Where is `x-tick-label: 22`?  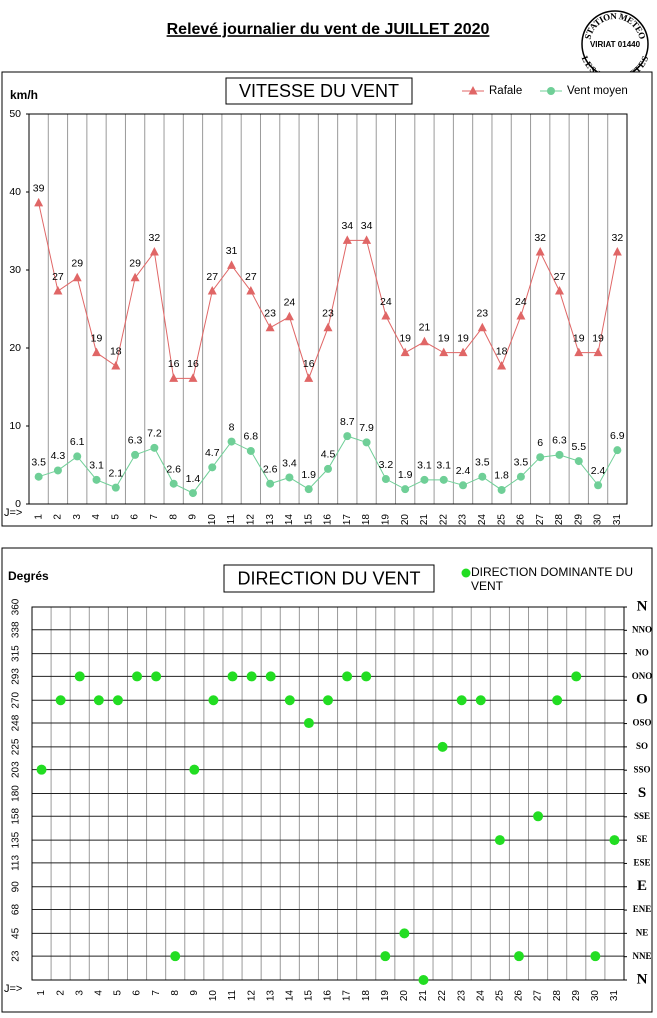
x-tick-label: 22 is located at coordinates (443, 520).